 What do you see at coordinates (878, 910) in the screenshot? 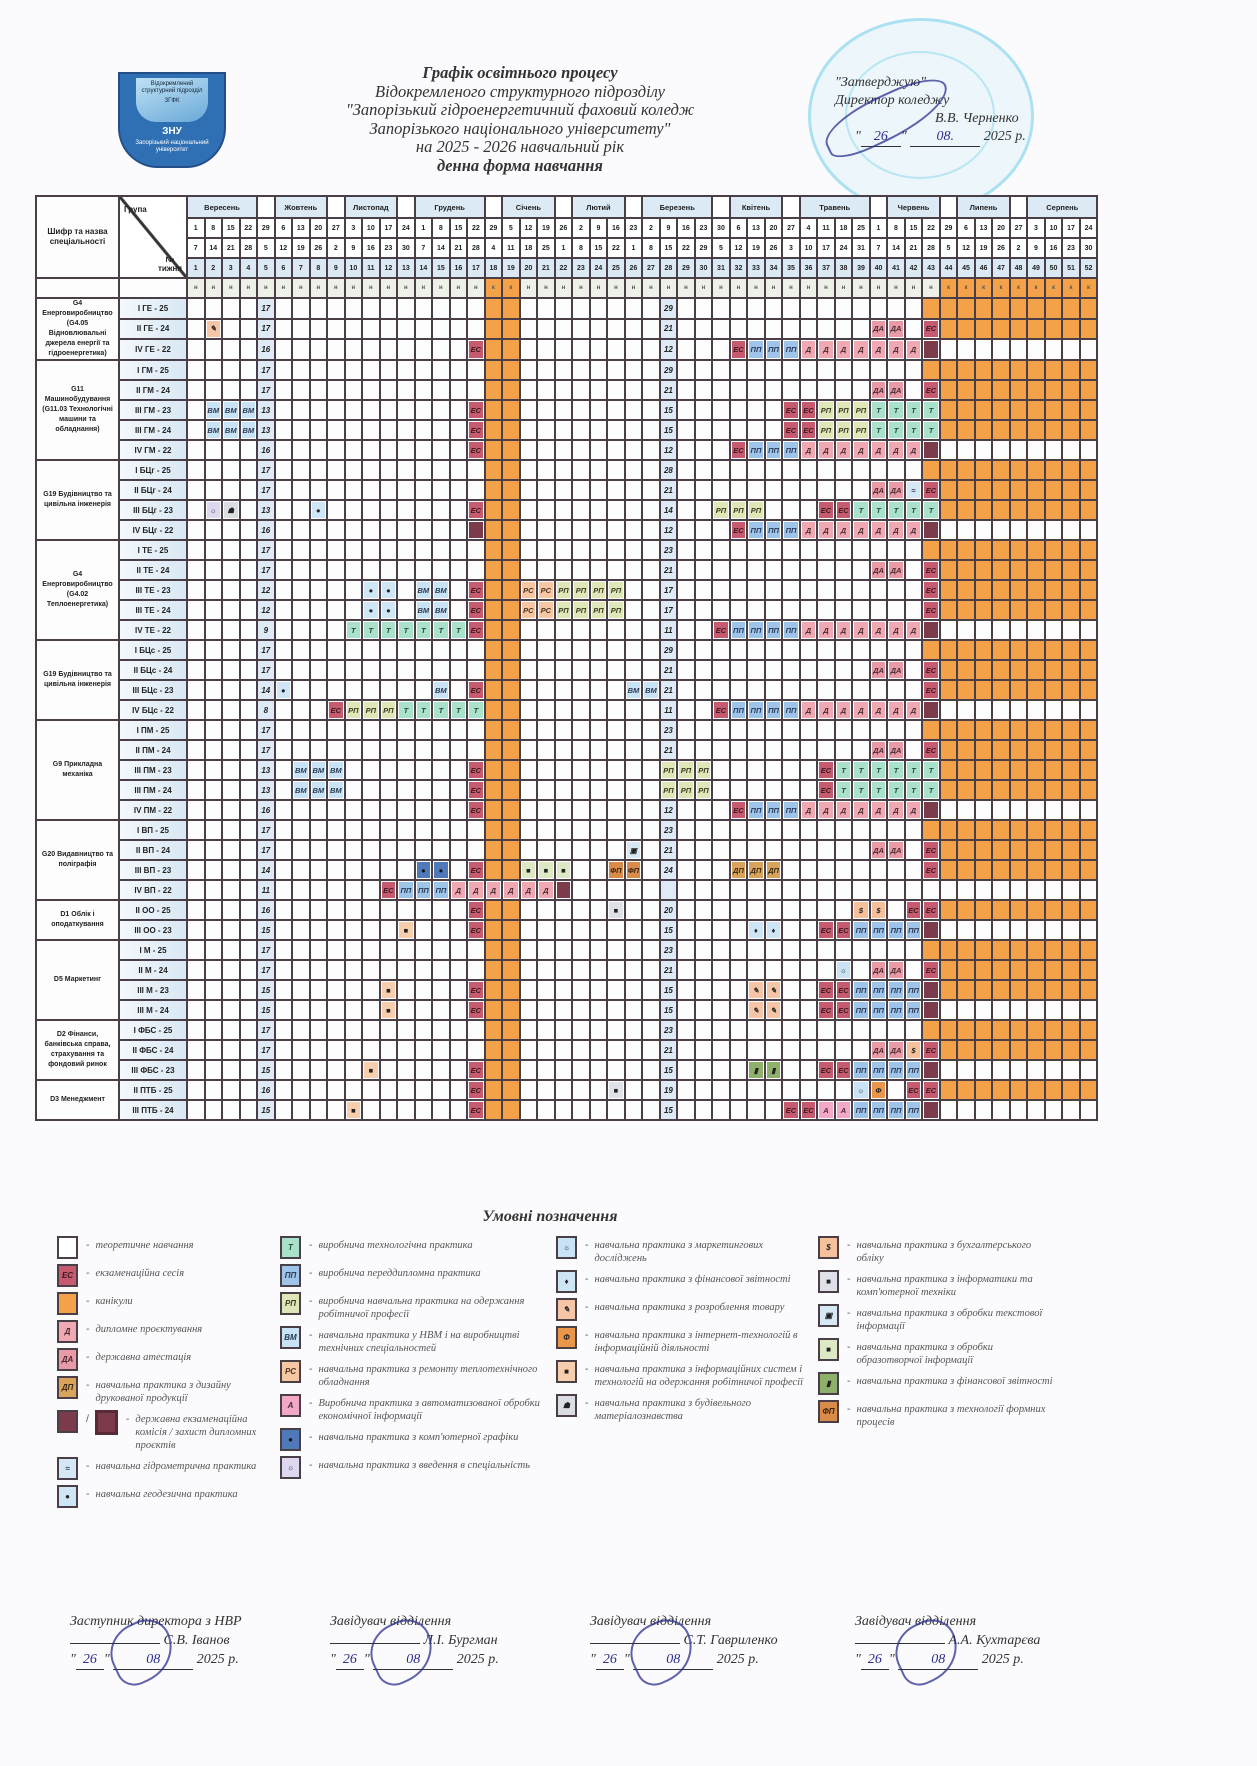
I see `week-cell: $` at bounding box center [878, 910].